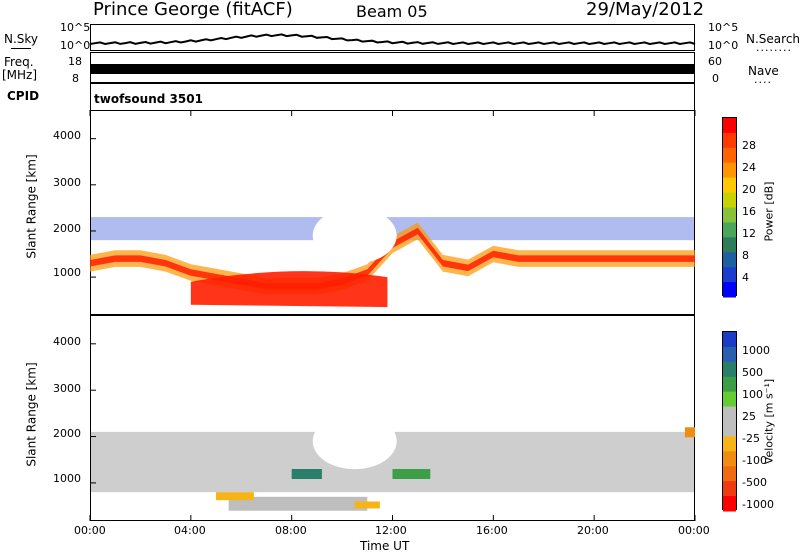 The image size is (800, 554). Describe the element at coordinates (752, 394) in the screenshot. I see `vel-cbar-tick-100: 100` at that location.